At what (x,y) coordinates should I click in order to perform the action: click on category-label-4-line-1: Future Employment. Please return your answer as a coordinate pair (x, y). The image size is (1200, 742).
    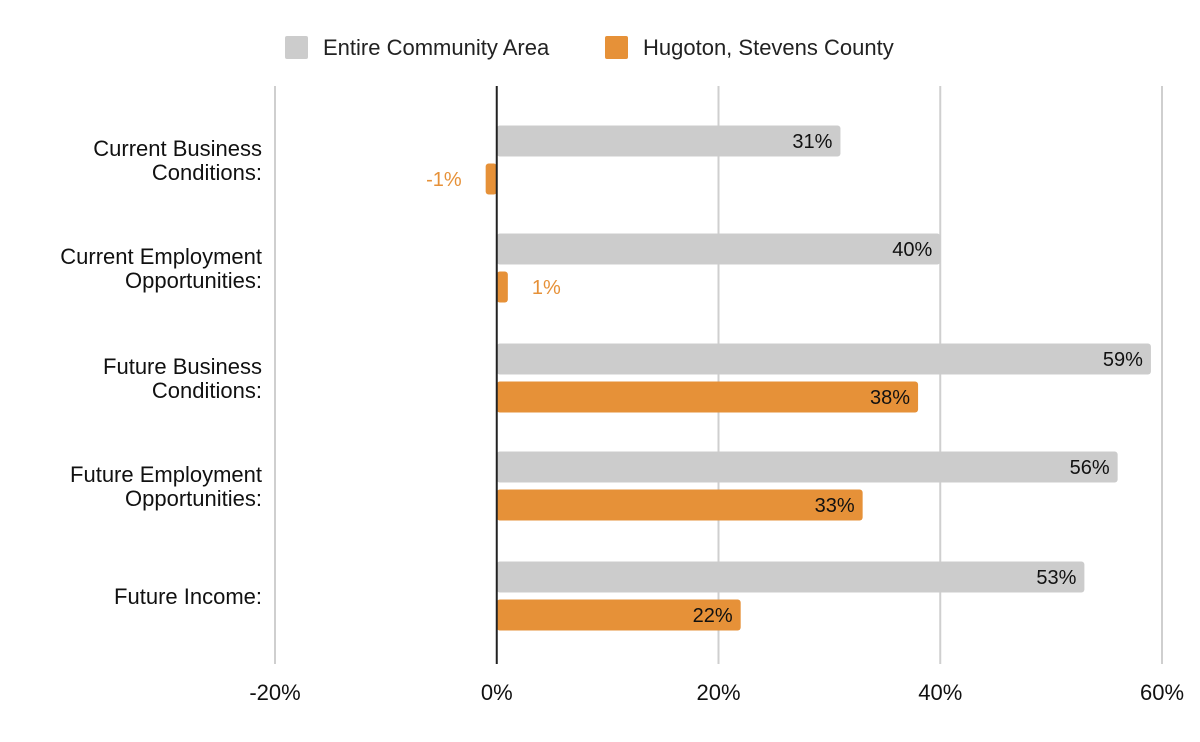
    Looking at the image, I should click on (166, 474).